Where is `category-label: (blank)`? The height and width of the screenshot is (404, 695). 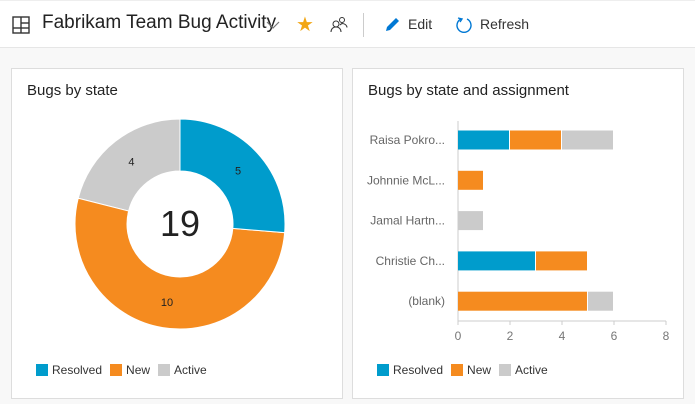 category-label: (blank) is located at coordinates (426, 301).